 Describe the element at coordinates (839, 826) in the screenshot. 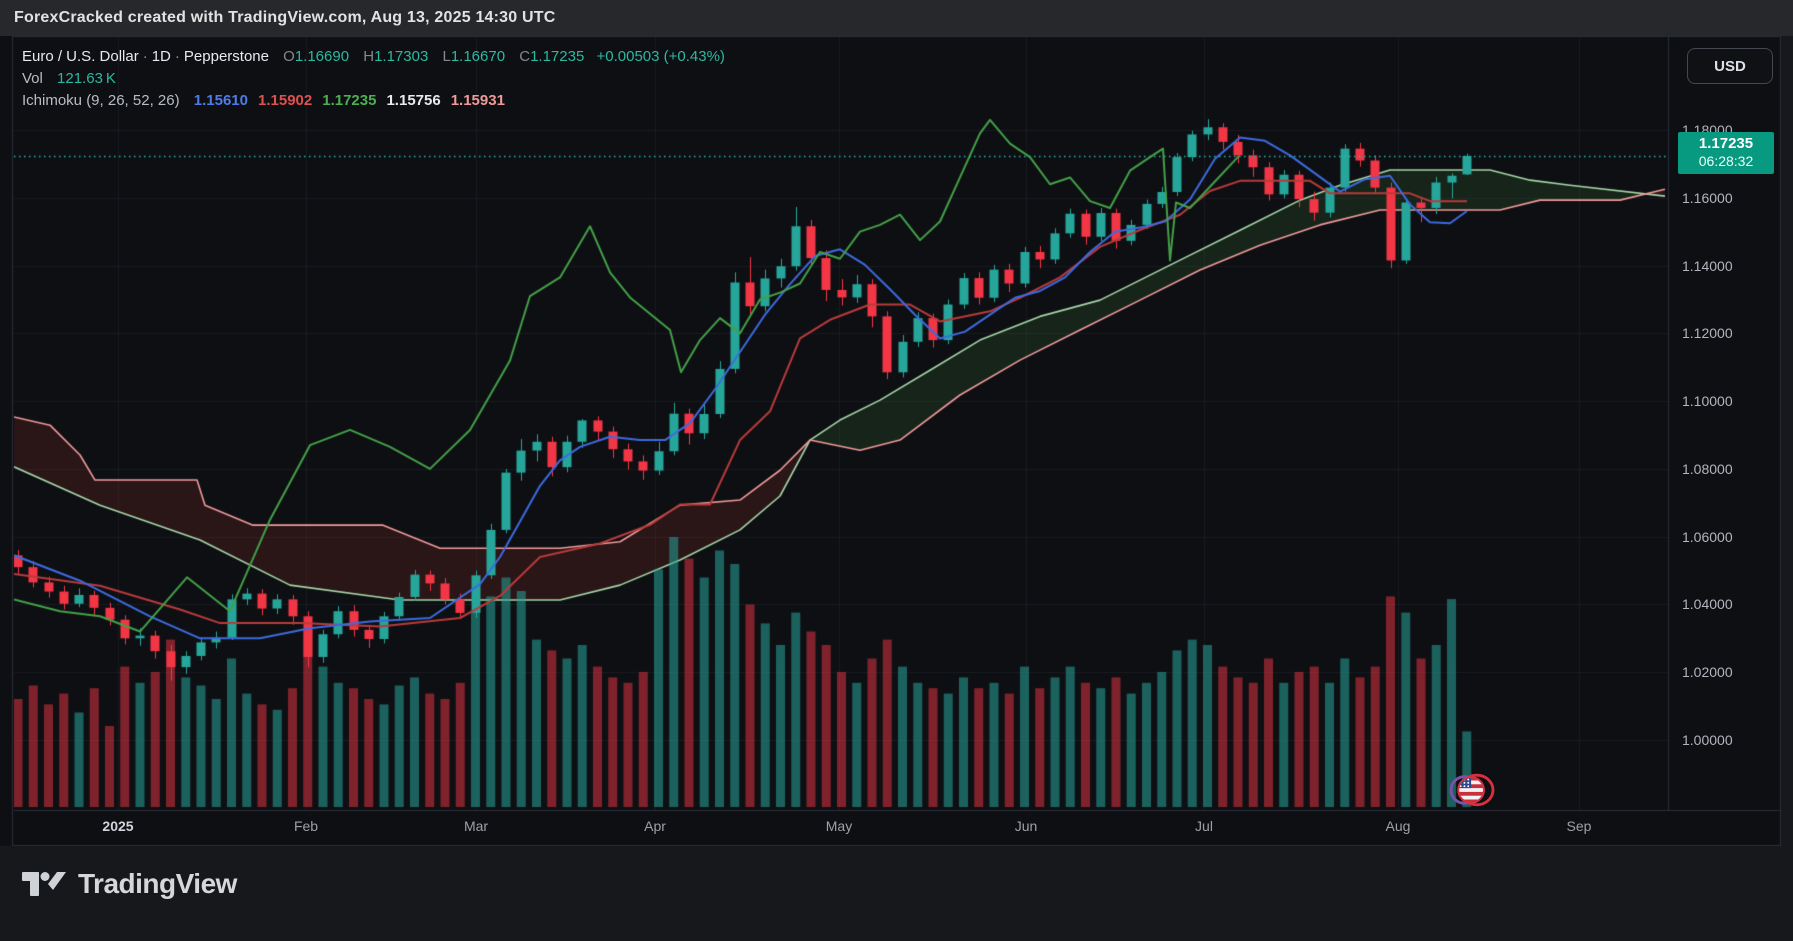

I see `time-tick-month: May` at that location.